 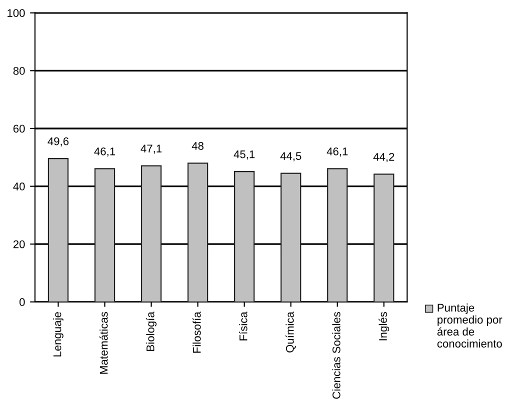 What do you see at coordinates (384, 326) in the screenshot?
I see `x-tick-label: Inglés` at bounding box center [384, 326].